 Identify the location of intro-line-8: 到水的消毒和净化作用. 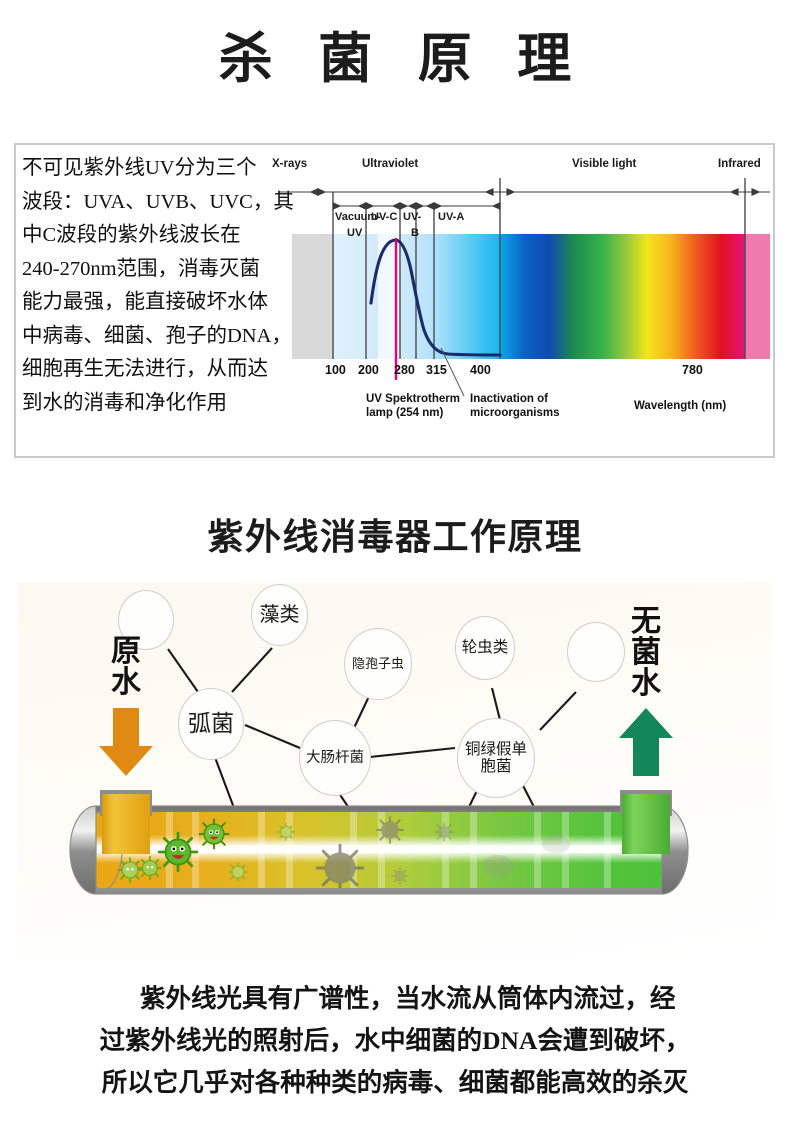
(124, 402).